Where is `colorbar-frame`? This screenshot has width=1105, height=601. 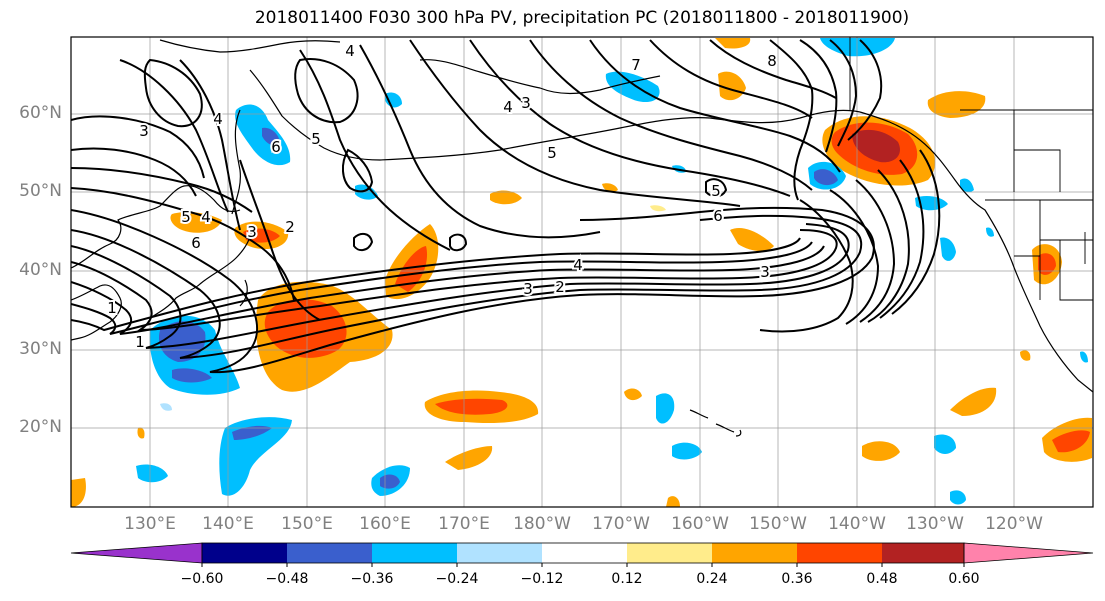
colorbar-frame is located at coordinates (583, 553).